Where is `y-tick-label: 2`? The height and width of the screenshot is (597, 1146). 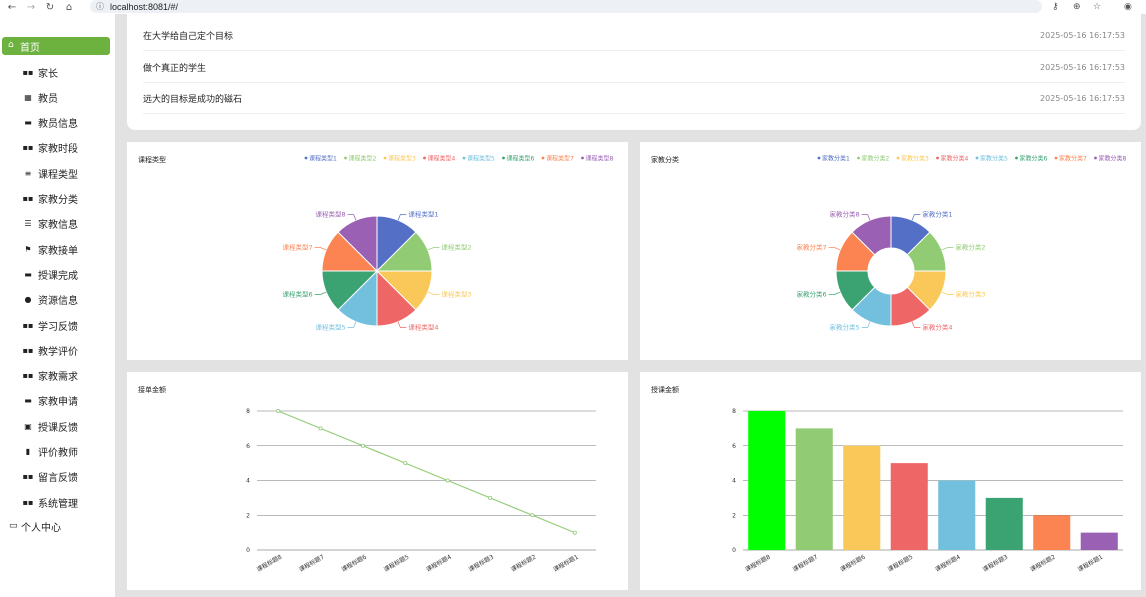
y-tick-label: 2 is located at coordinates (734, 515).